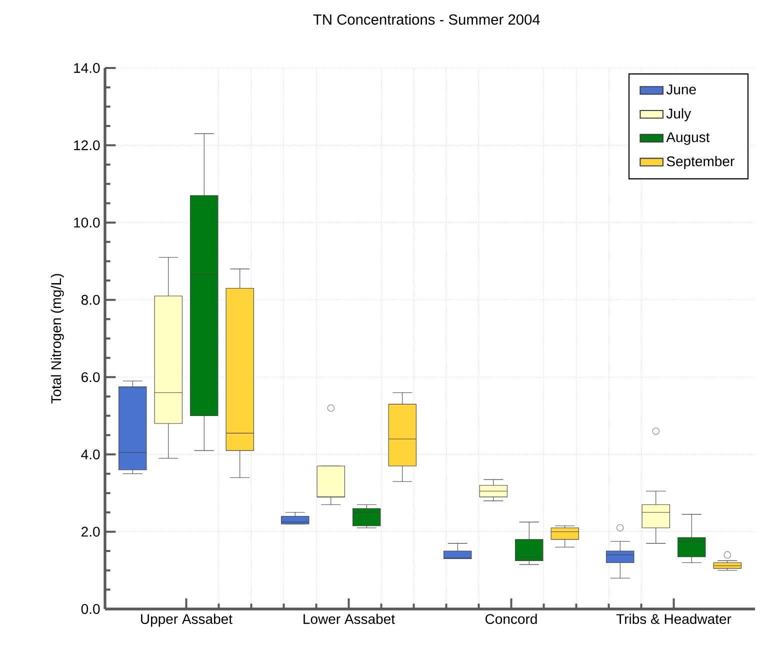 This screenshot has height=646, width=762. I want to click on x-tick-label: Upper Assabet, so click(186, 620).